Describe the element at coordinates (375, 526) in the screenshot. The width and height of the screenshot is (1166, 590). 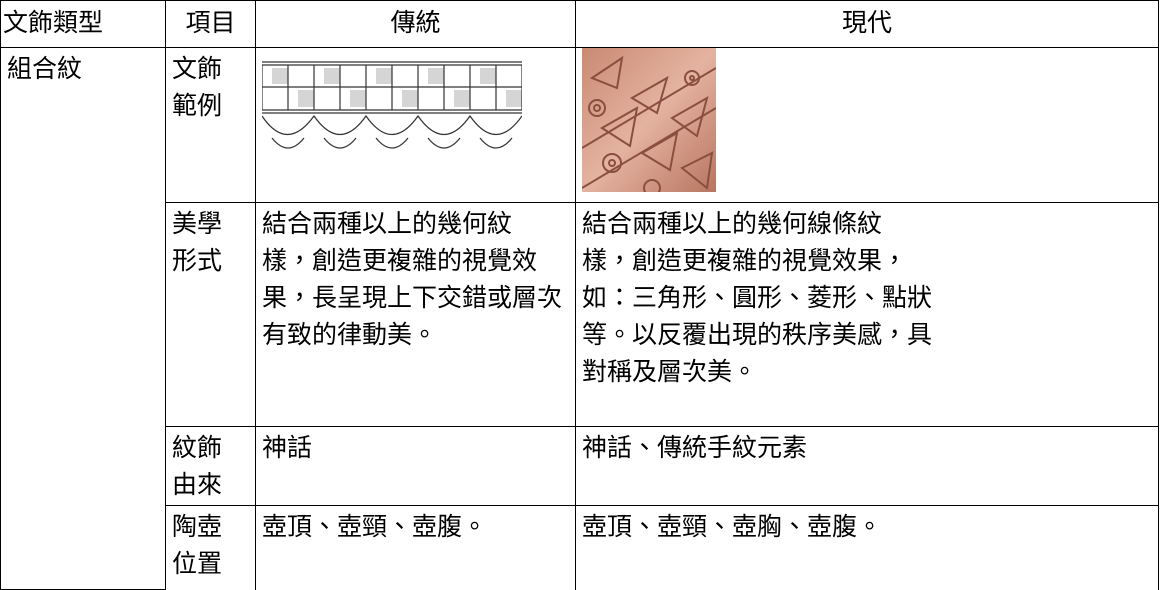
I see `text-line: 壺頂、壺頸、壺腹。` at that location.